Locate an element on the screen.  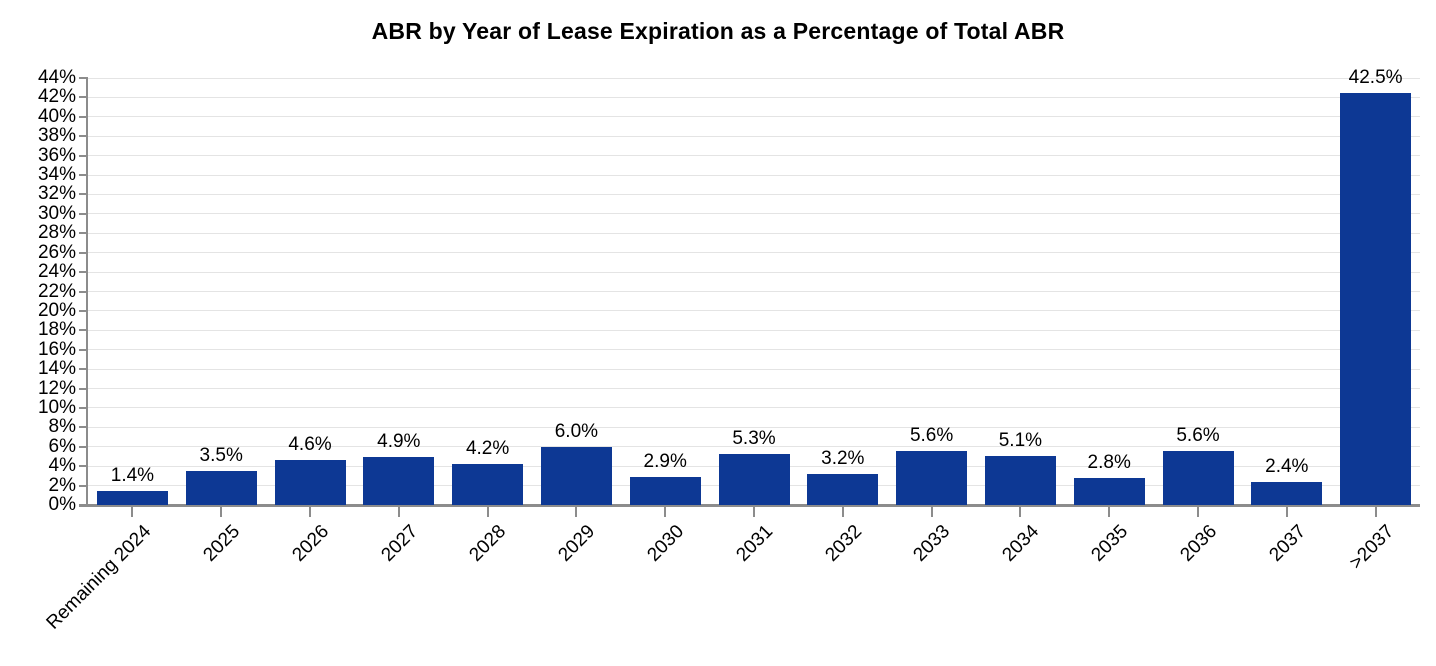
bar-value-label: 1.4% is located at coordinates (132, 476).